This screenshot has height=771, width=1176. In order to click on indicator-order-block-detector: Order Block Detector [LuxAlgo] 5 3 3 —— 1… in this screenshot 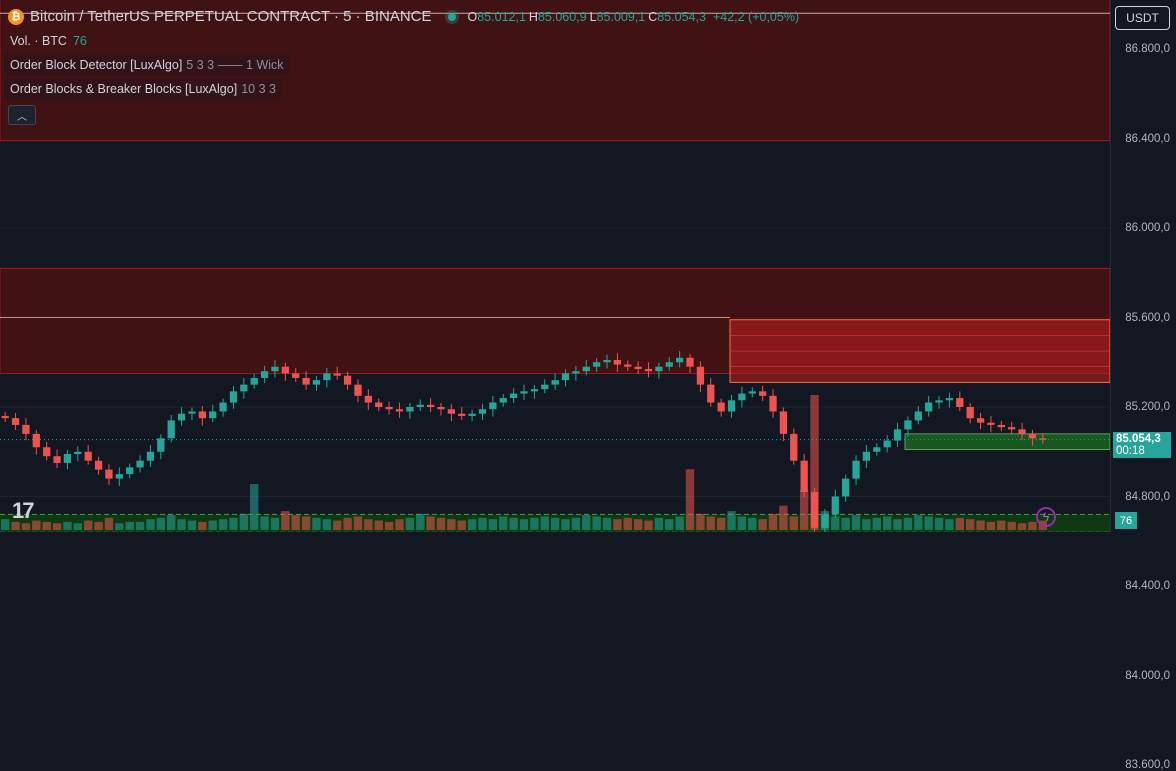, I will do `click(147, 65)`.